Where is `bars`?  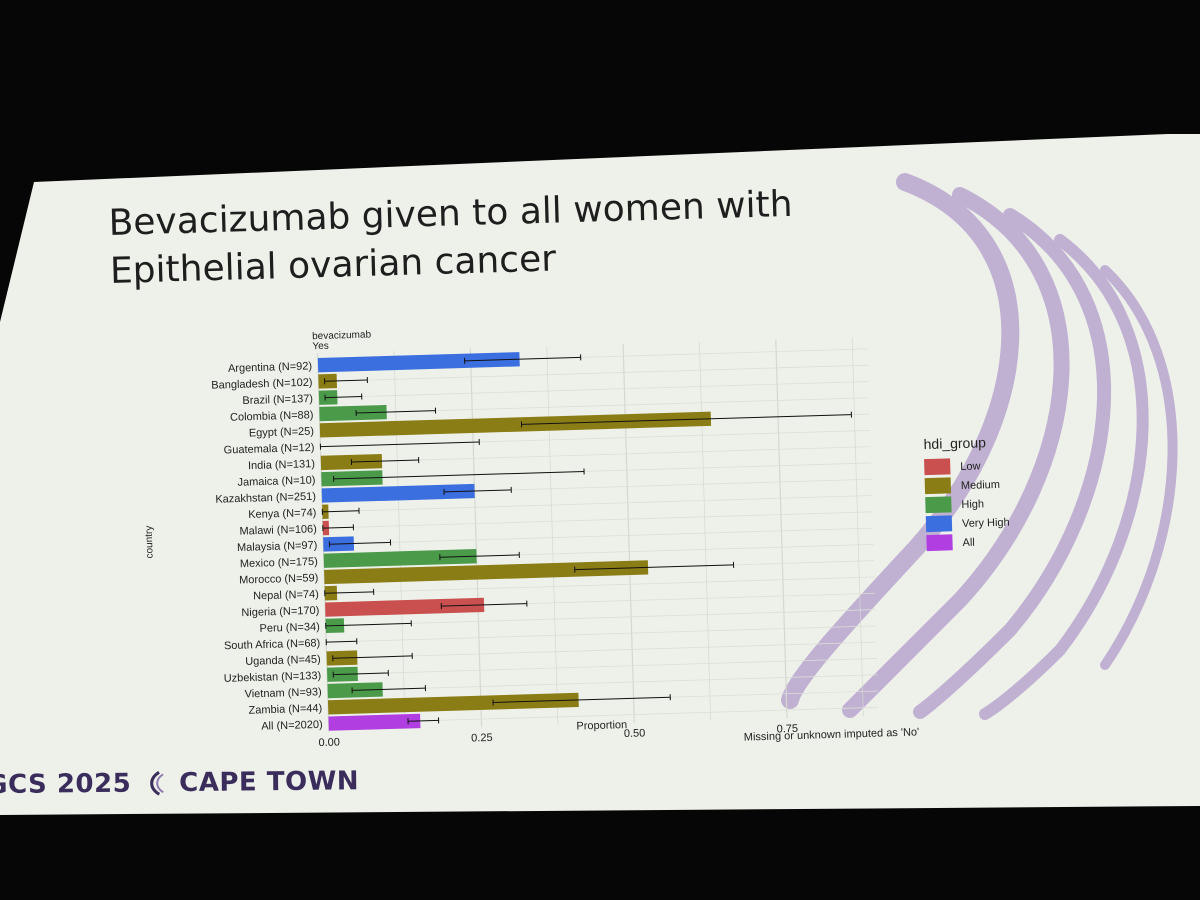 bars is located at coordinates (514, 541).